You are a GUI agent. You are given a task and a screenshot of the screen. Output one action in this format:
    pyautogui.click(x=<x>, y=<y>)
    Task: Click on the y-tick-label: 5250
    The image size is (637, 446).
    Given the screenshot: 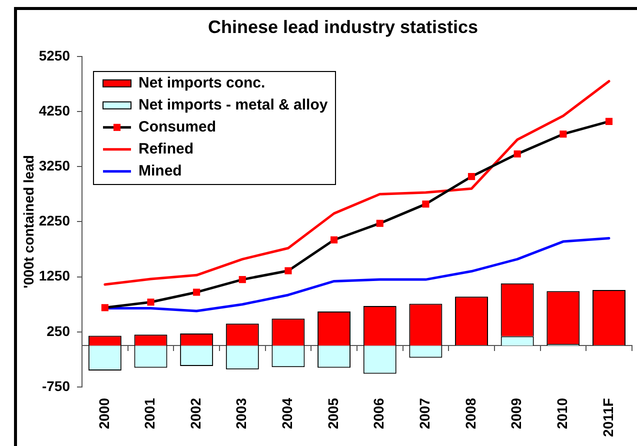 What is the action you would take?
    pyautogui.click(x=54, y=55)
    